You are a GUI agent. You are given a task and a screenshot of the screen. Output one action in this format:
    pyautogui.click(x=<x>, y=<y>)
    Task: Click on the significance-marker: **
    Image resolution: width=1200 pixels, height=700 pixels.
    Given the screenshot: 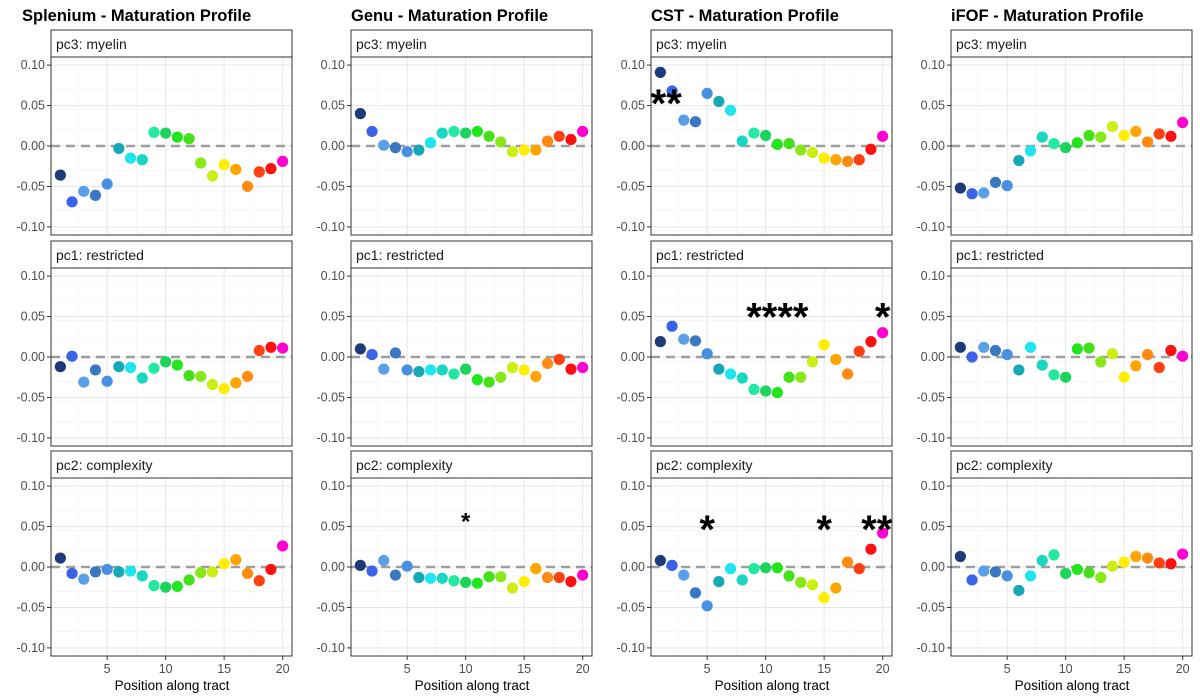 What is the action you would take?
    pyautogui.click(x=877, y=530)
    